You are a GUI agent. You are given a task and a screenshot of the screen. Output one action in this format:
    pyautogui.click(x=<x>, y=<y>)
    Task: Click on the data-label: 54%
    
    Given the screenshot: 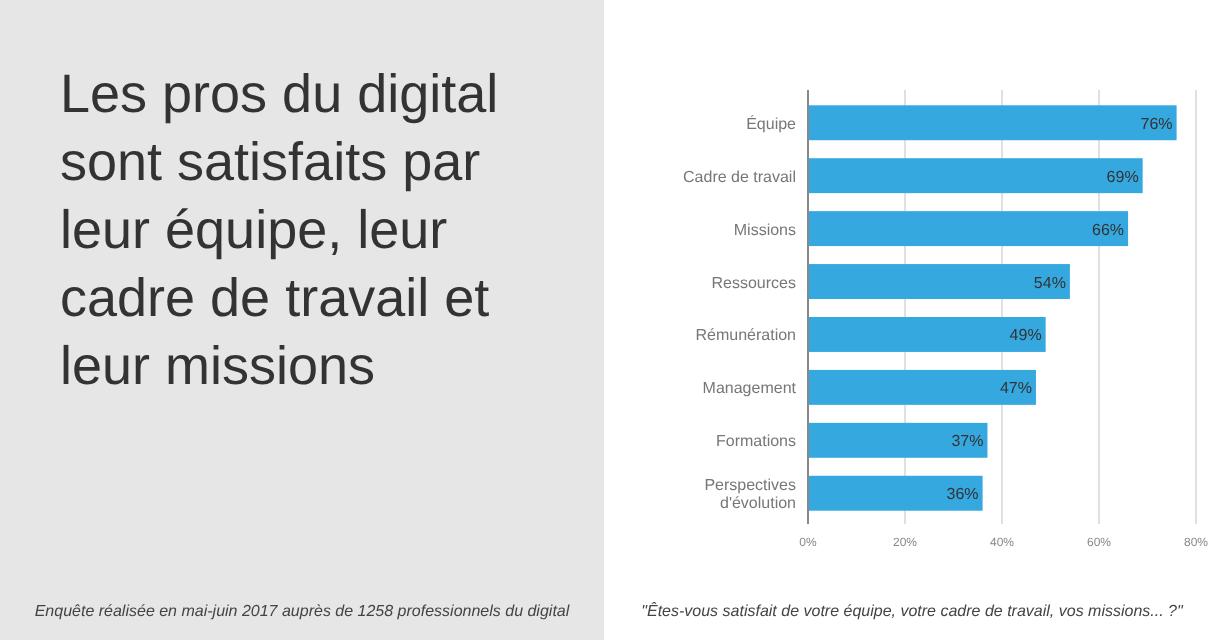 What is the action you would take?
    pyautogui.click(x=1049, y=282)
    